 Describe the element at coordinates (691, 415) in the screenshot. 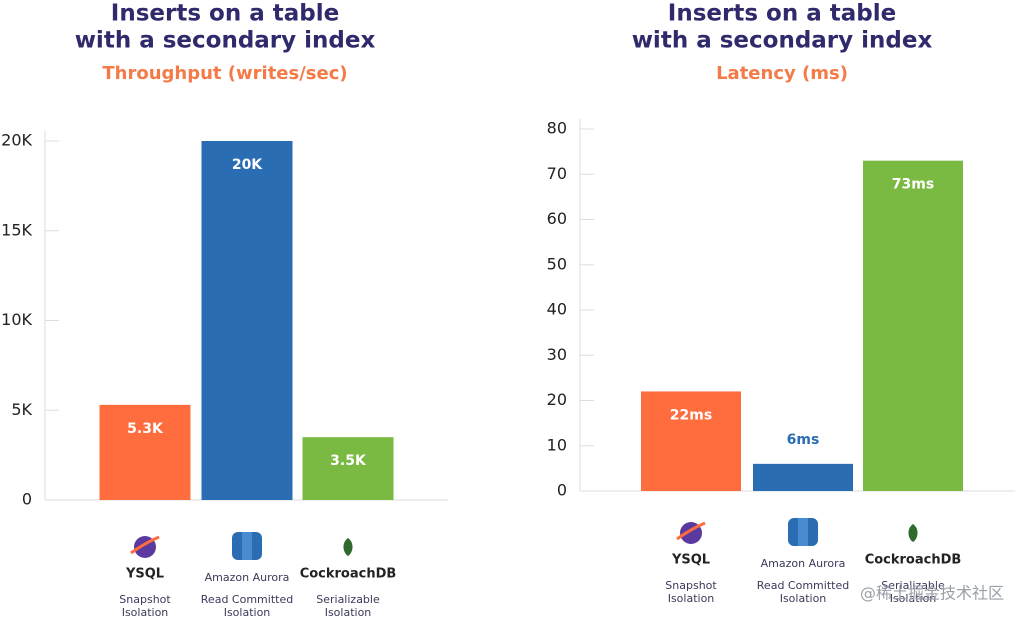

I see `value-label: 22ms` at that location.